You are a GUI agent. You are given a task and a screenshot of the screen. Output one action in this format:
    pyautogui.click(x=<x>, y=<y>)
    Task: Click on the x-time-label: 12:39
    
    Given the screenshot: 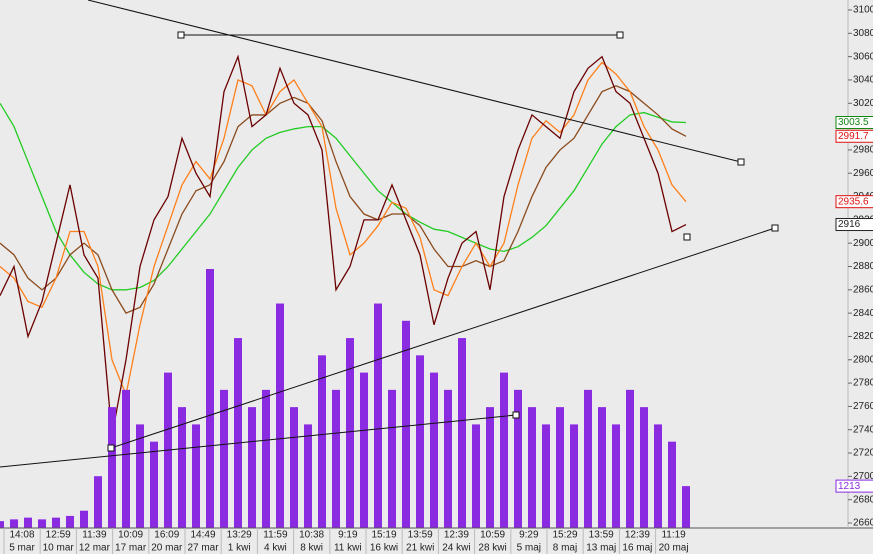 What is the action you would take?
    pyautogui.click(x=637, y=535)
    